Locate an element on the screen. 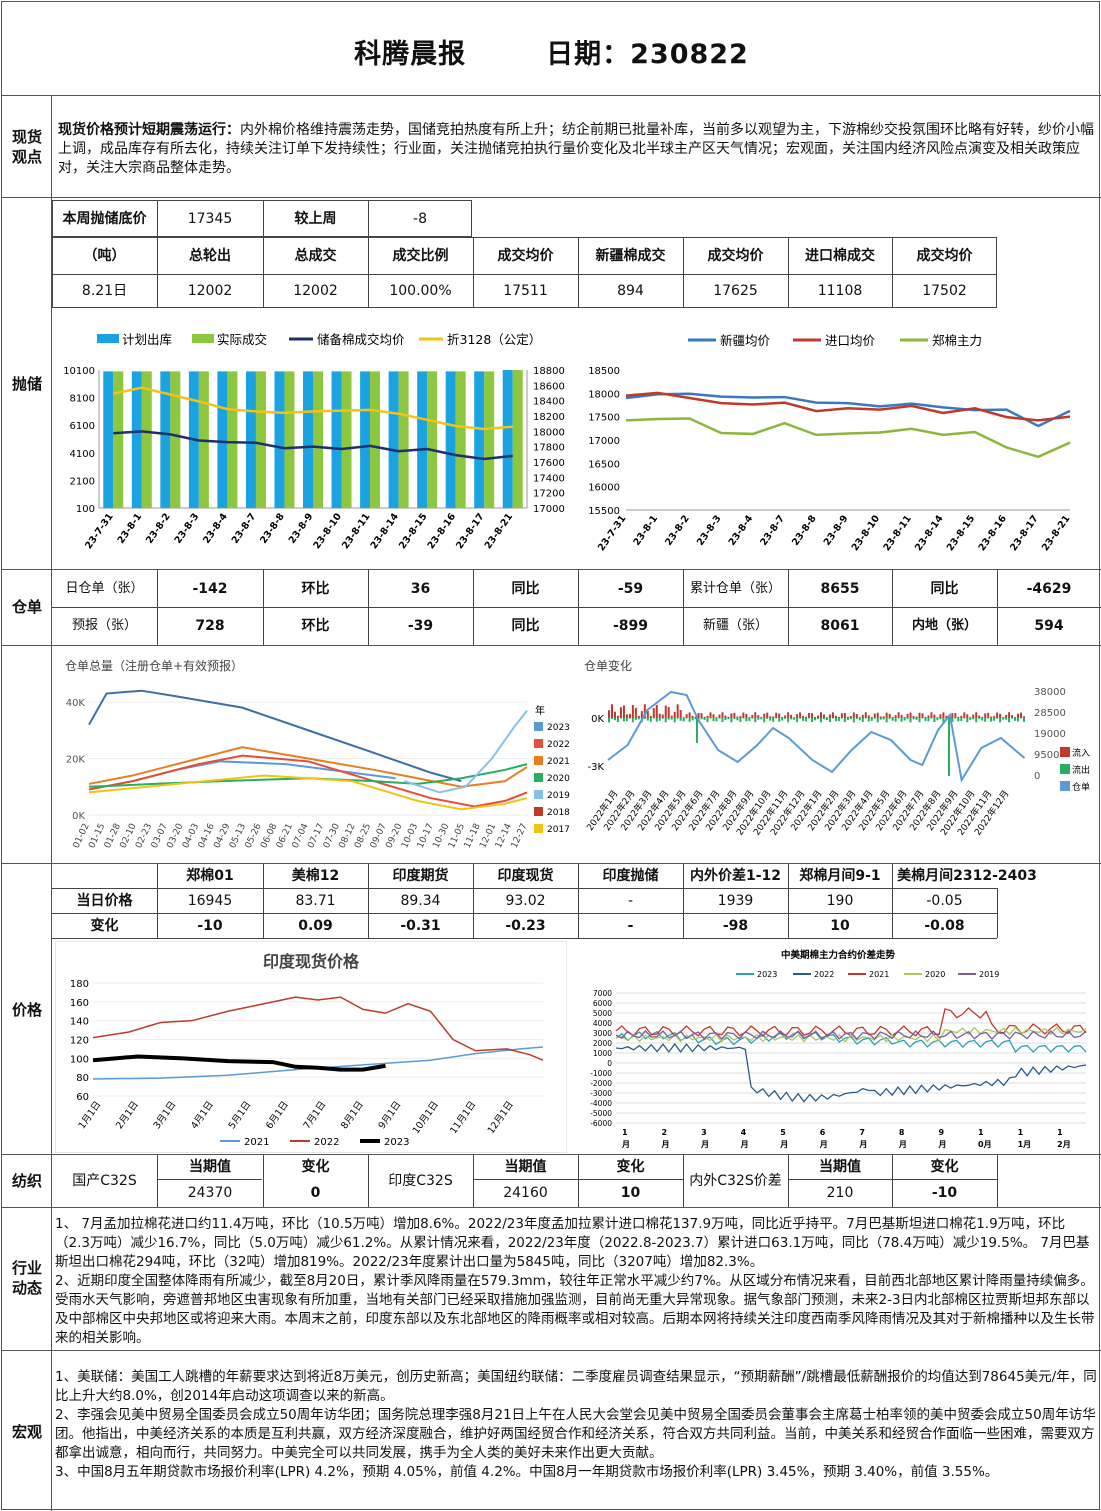  y2-tick: 18400 is located at coordinates (549, 402).